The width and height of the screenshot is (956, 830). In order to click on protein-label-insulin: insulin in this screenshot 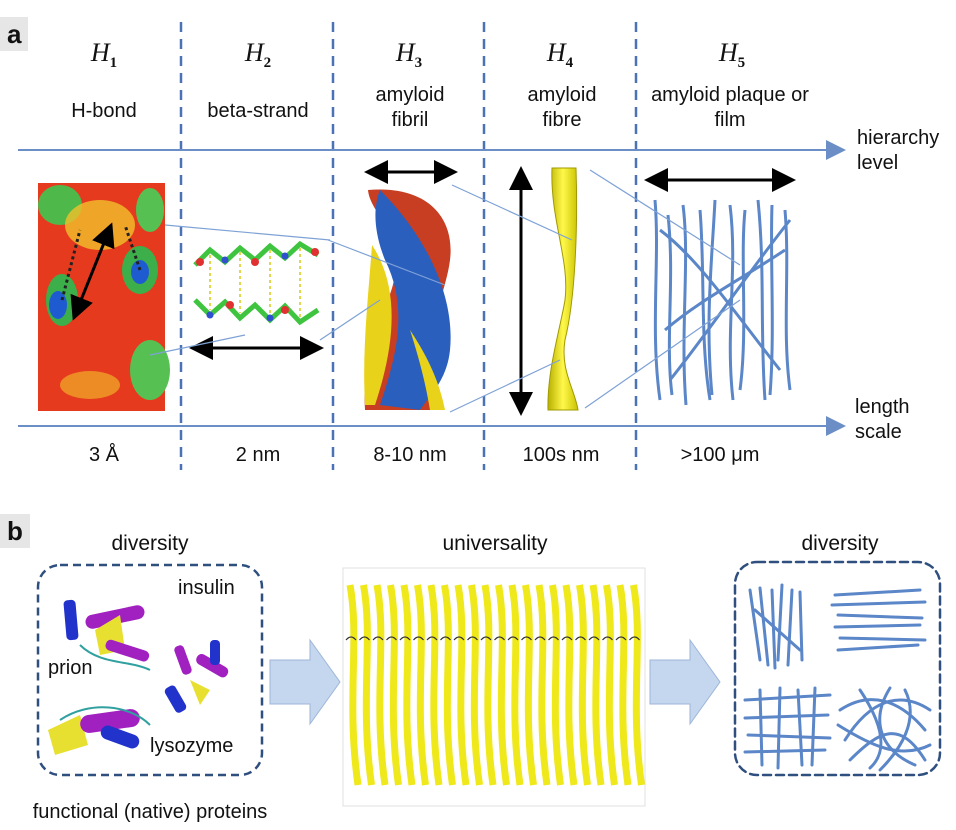, I will do `click(206, 588)`.